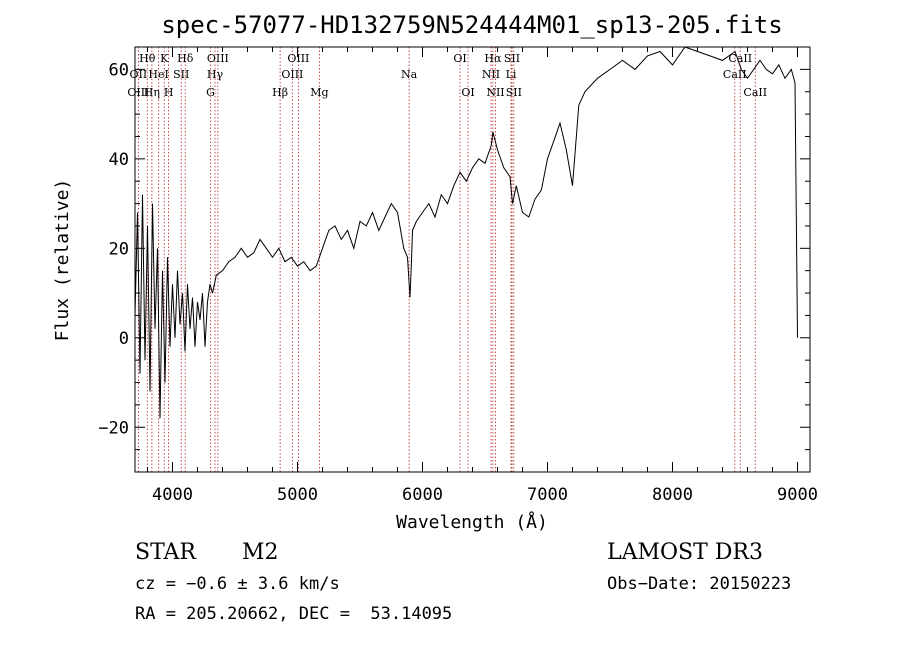  What do you see at coordinates (511, 74) in the screenshot?
I see `line-label-22: Li` at bounding box center [511, 74].